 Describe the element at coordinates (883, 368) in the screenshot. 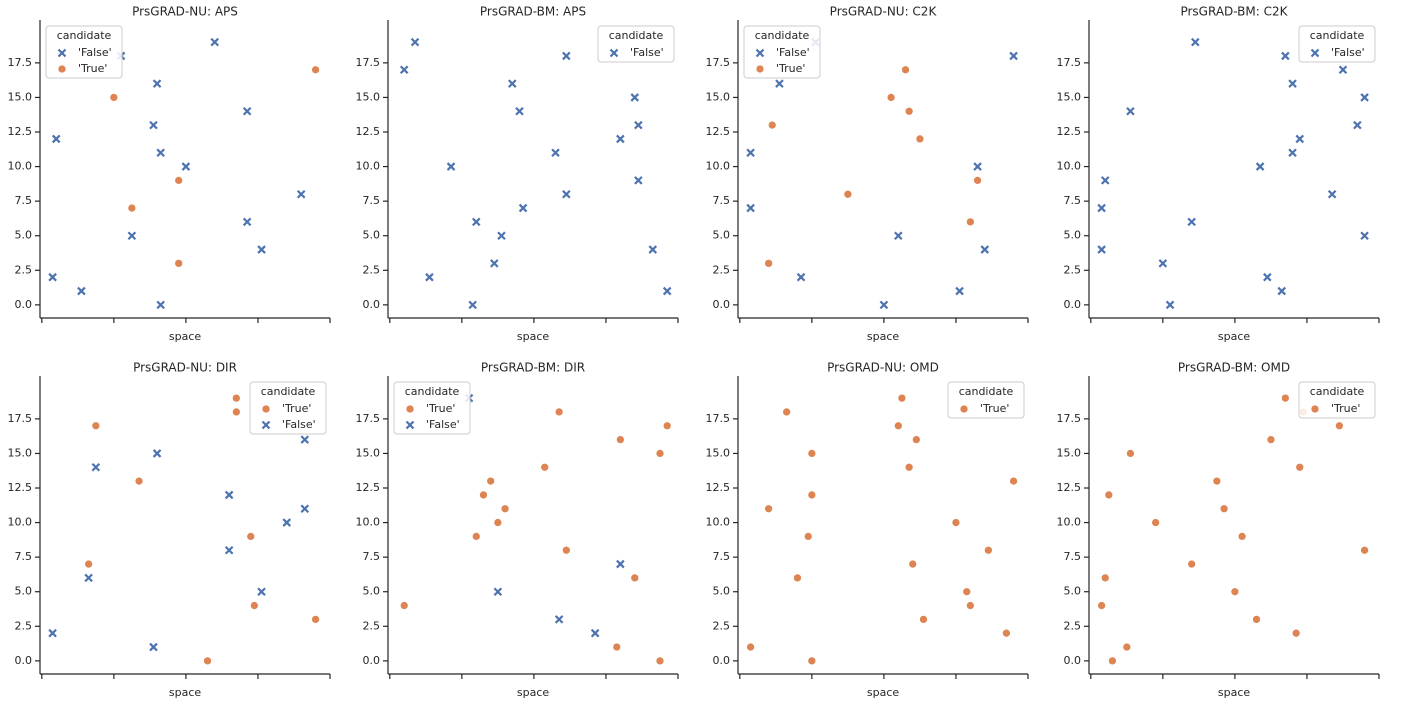

I see `chart-title: PrsGRAD-NU: OMD` at that location.